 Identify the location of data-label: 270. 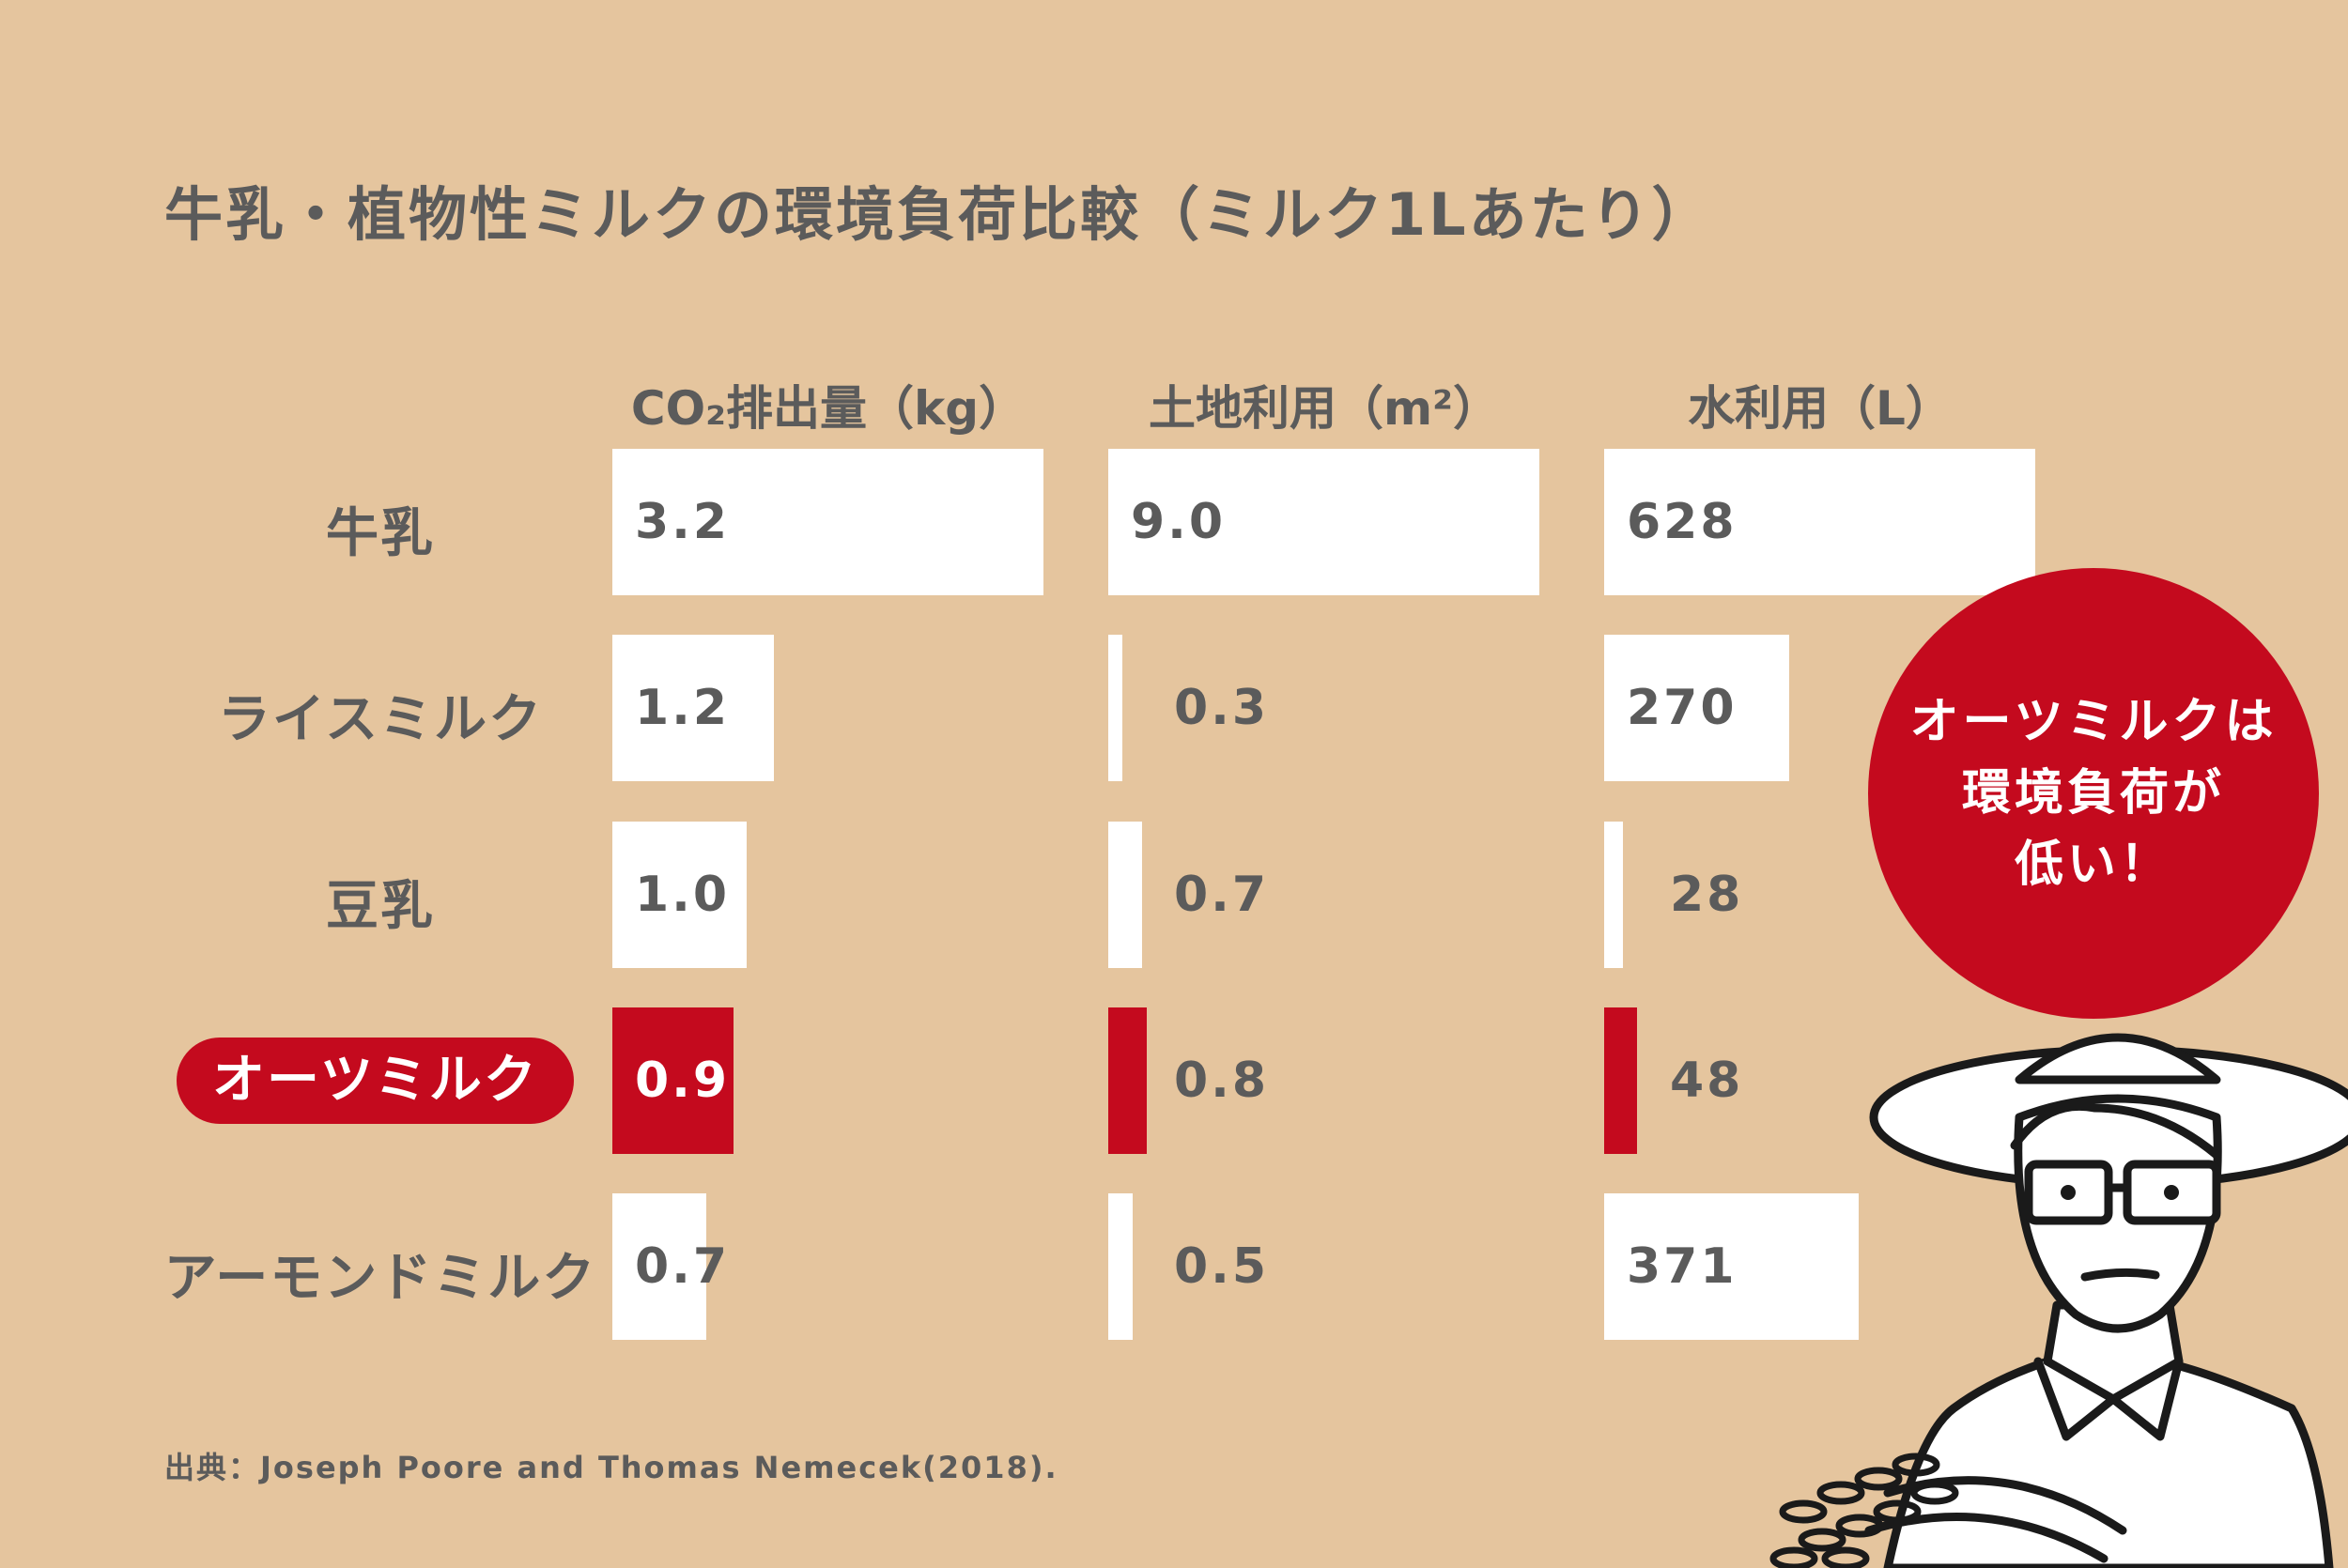
(1683, 708).